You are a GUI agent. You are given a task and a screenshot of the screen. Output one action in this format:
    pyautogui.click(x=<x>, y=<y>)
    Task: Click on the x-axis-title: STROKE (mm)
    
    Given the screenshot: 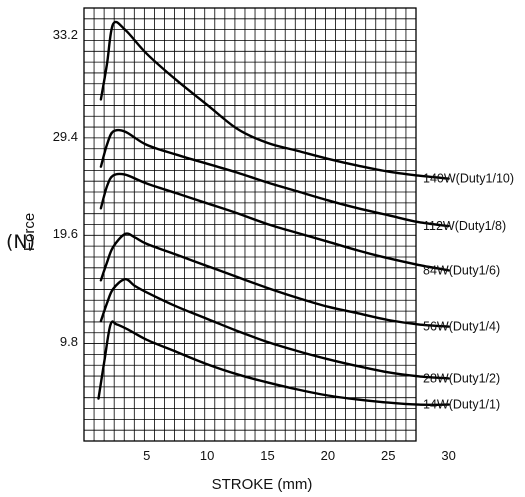 What is the action you would take?
    pyautogui.click(x=262, y=484)
    